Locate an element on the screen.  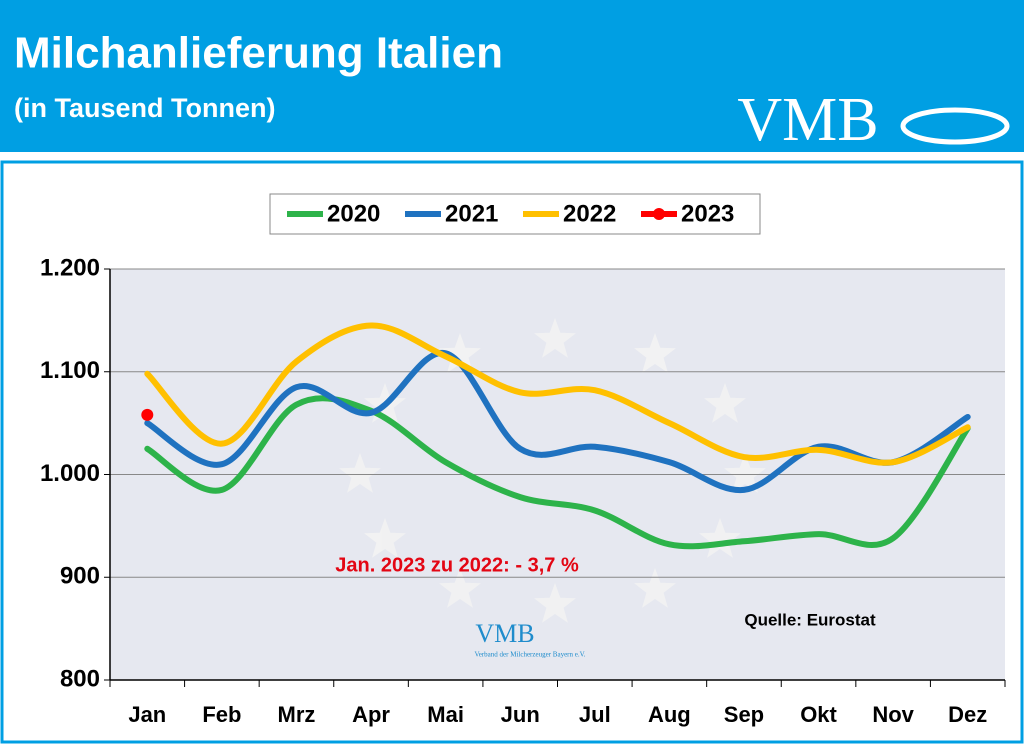
source: Quelle: Eurostat is located at coordinates (810, 619).